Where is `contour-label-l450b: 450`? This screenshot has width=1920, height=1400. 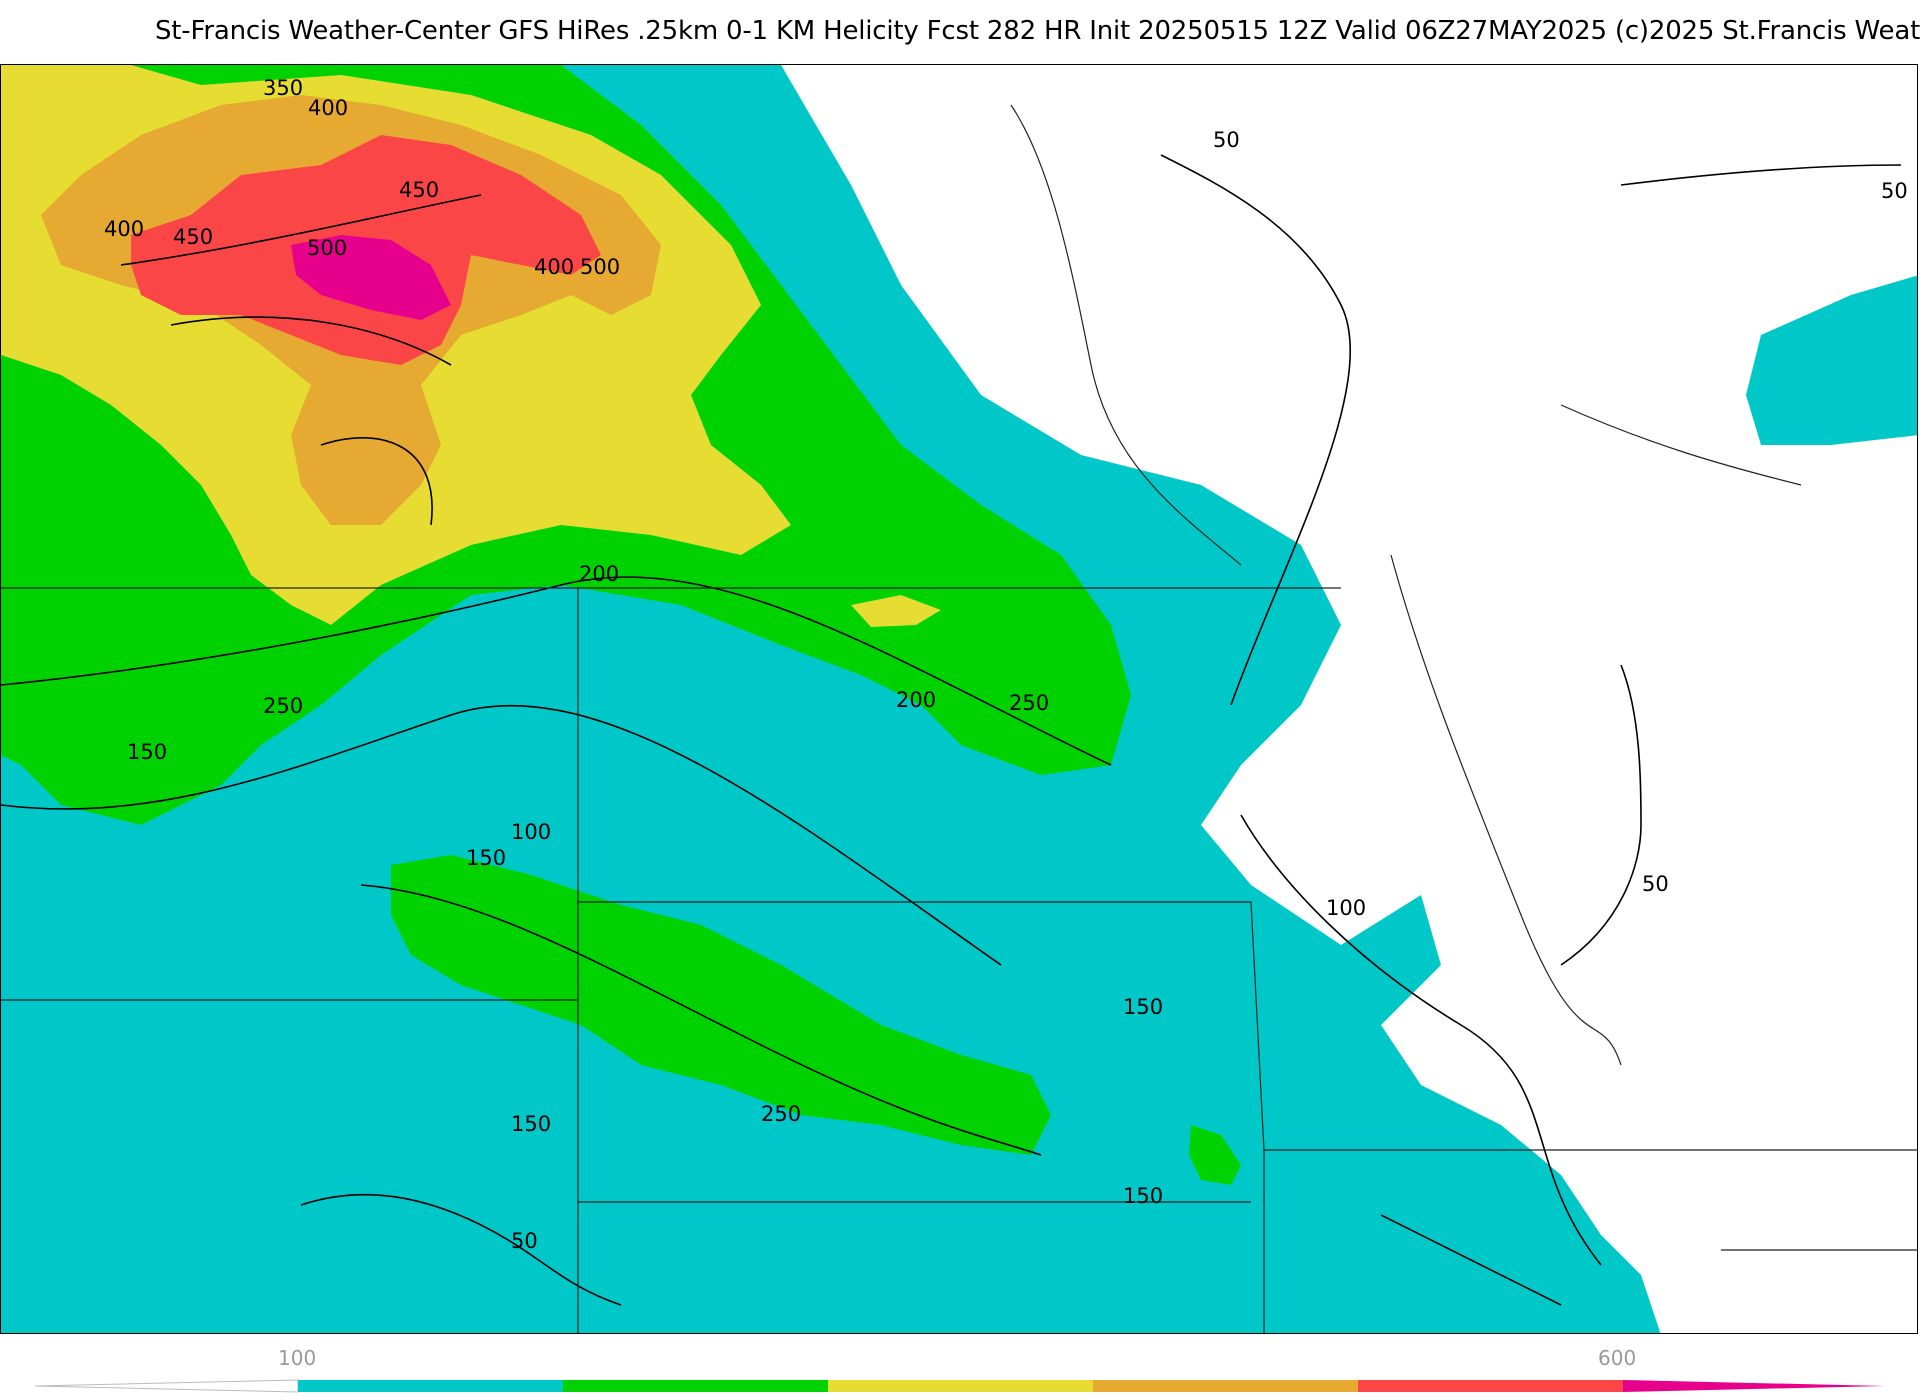 contour-label-l450b: 450 is located at coordinates (419, 190).